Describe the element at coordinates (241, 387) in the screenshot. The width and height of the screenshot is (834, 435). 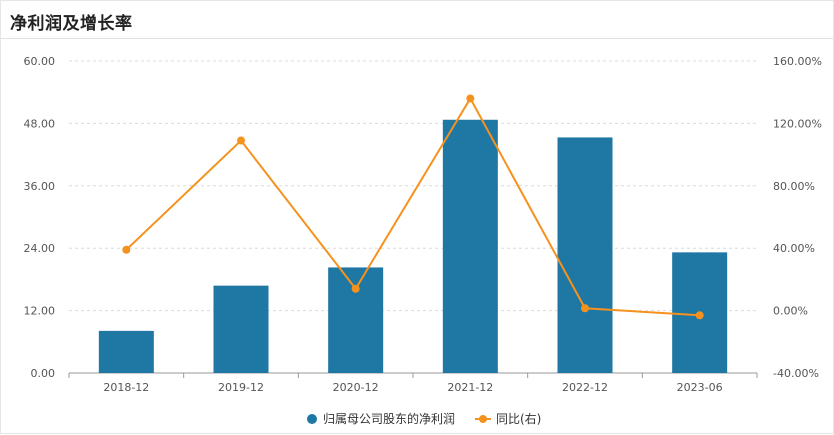
I see `x-tick-label: 2019-12` at that location.